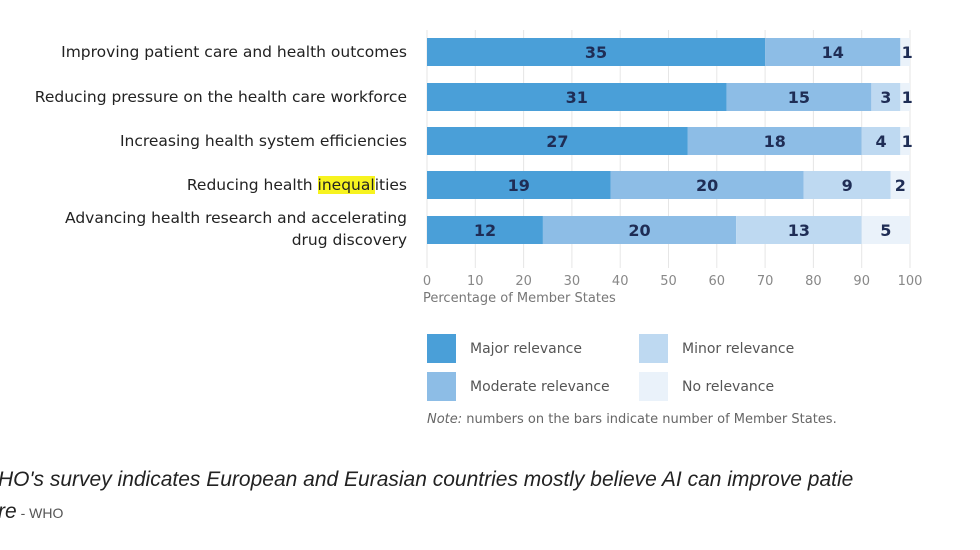 This screenshot has height=550, width=980. I want to click on x-tick-label: 100, so click(910, 281).